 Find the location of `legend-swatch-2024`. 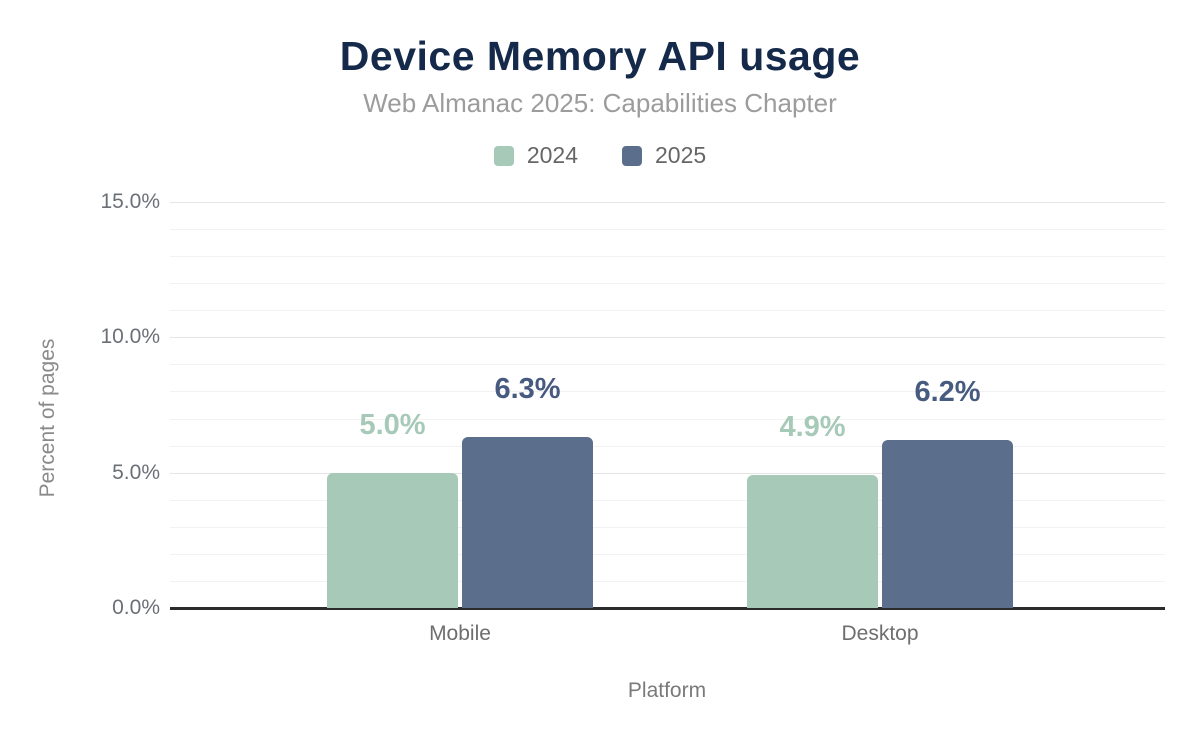

legend-swatch-2024 is located at coordinates (503, 155).